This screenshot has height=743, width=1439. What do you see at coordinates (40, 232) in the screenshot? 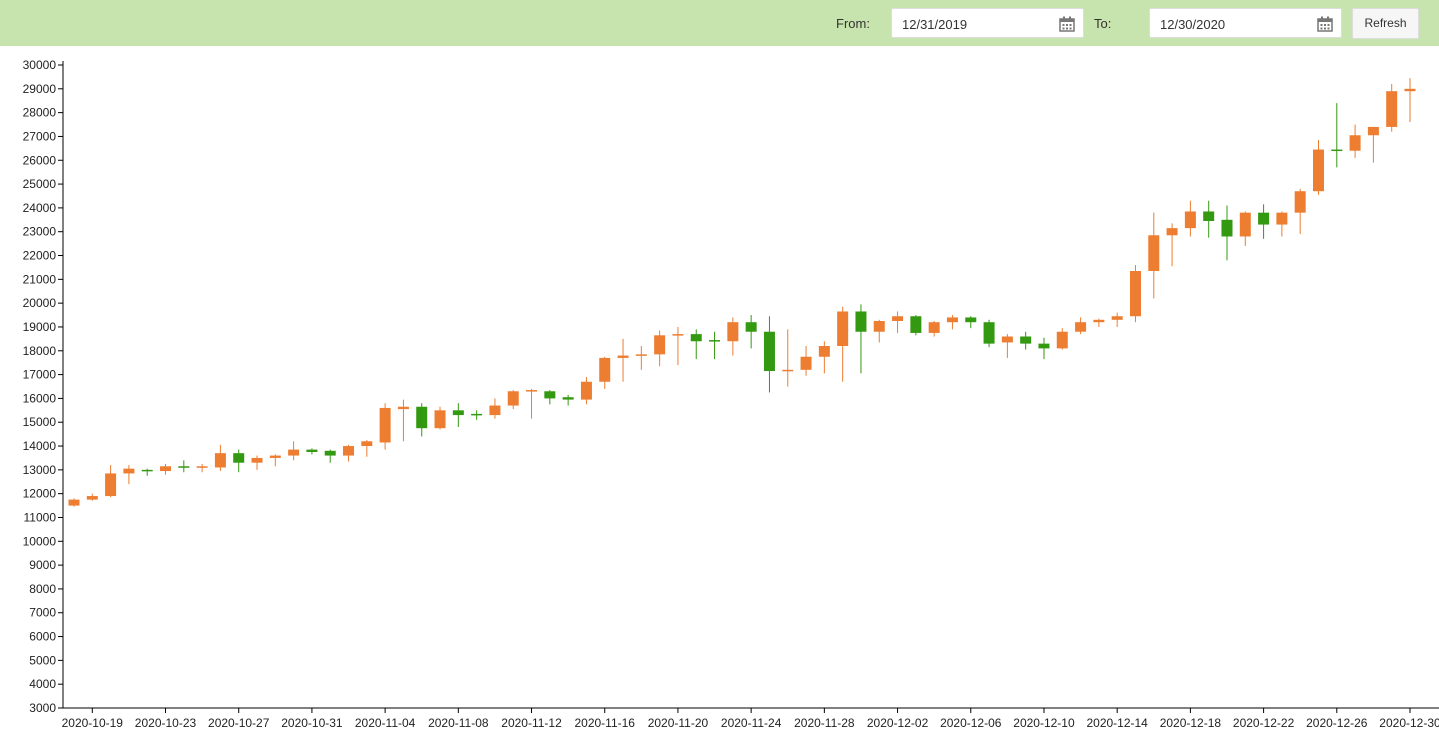
I see `y-tick-label: 23000` at bounding box center [40, 232].